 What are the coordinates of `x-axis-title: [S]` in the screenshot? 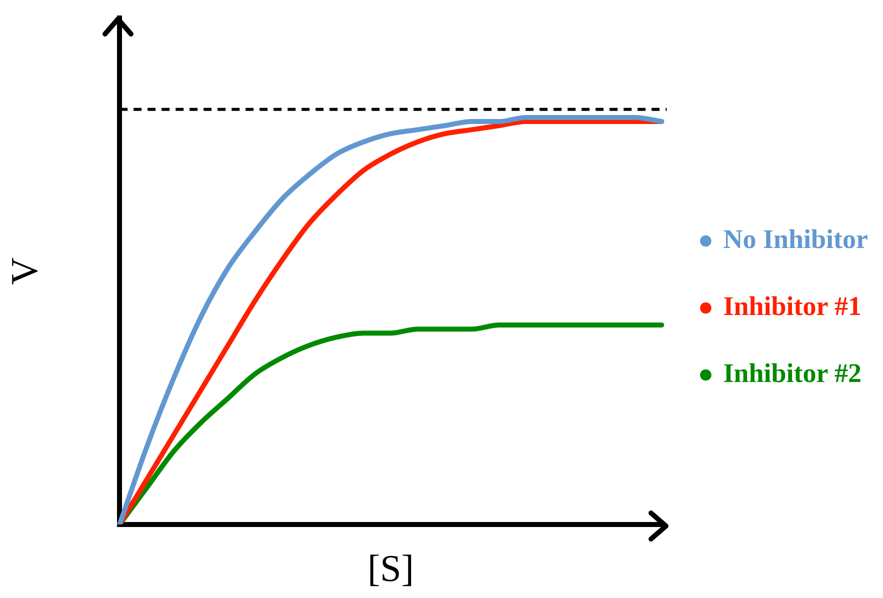 It's located at (390, 569).